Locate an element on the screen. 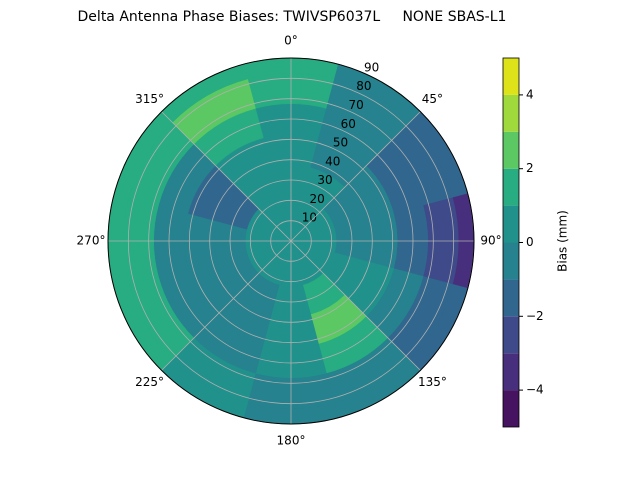  theta-tick-label: 315° is located at coordinates (149, 99).